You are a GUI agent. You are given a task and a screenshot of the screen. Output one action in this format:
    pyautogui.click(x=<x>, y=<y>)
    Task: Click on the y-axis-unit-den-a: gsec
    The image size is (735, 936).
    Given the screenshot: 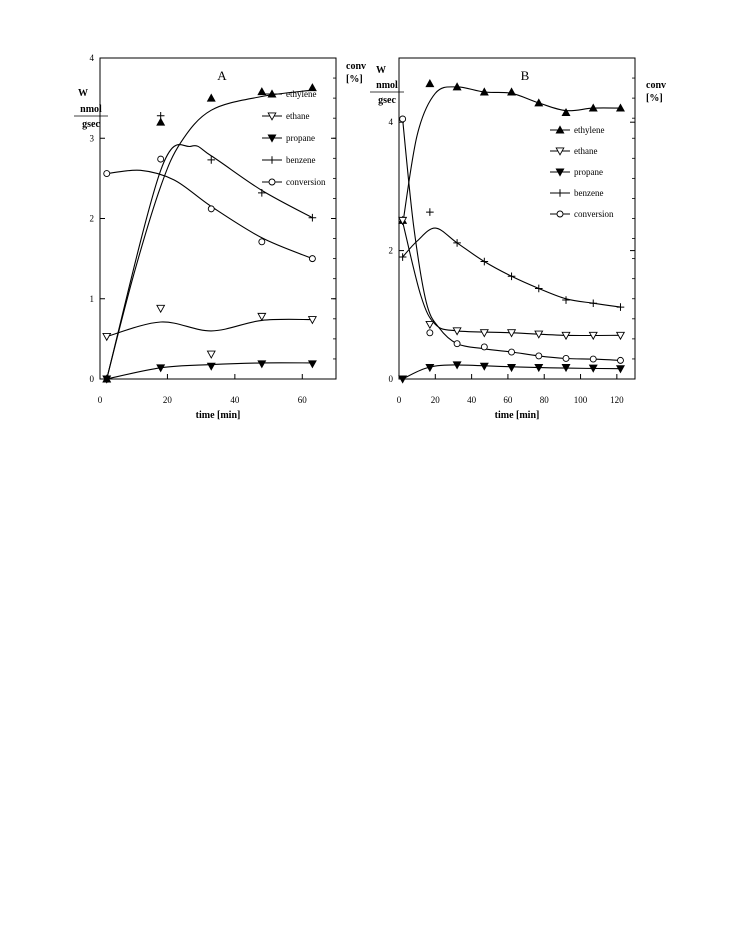 What is the action you would take?
    pyautogui.click(x=91, y=124)
    